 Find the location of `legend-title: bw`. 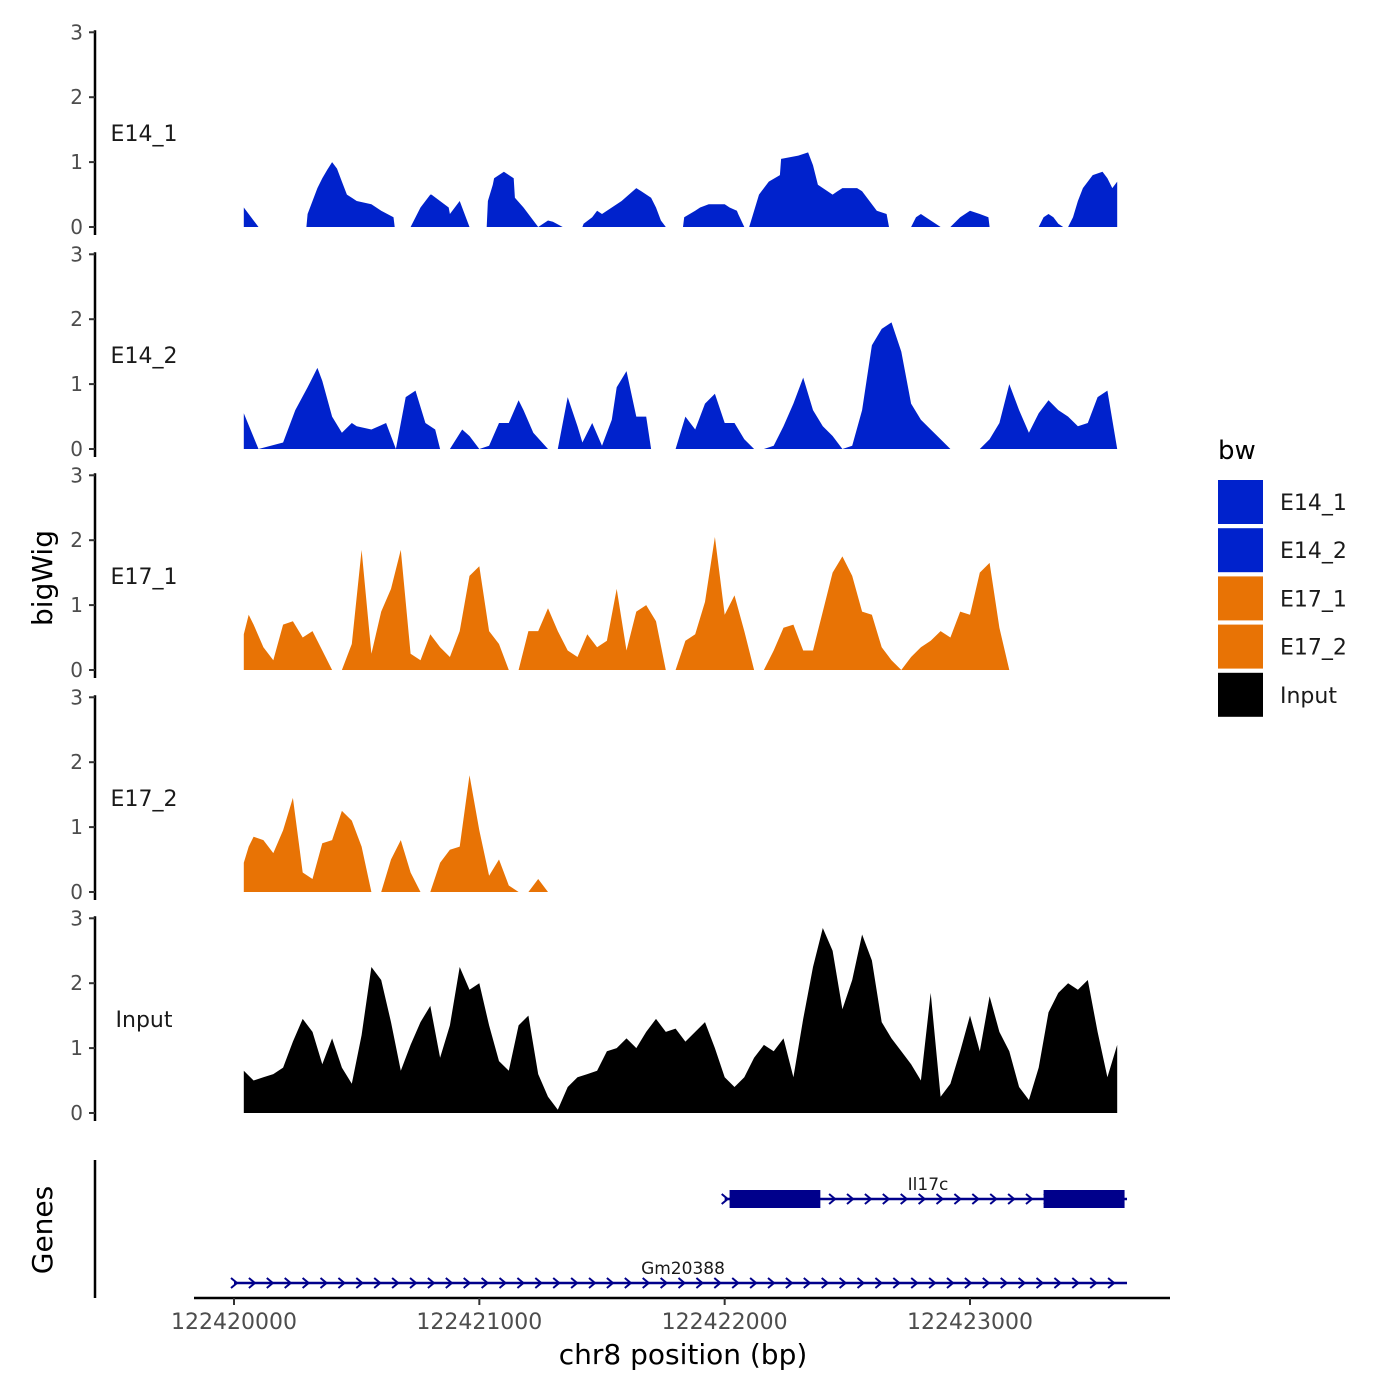

legend-title: bw is located at coordinates (1237, 451).